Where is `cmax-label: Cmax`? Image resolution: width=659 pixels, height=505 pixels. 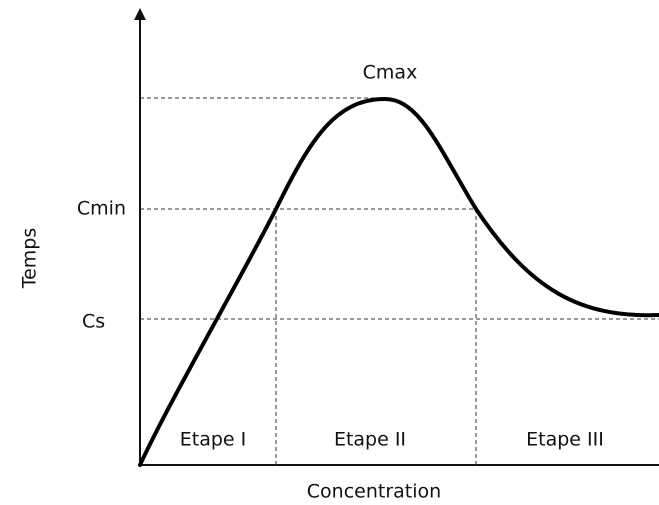 cmax-label: Cmax is located at coordinates (390, 73).